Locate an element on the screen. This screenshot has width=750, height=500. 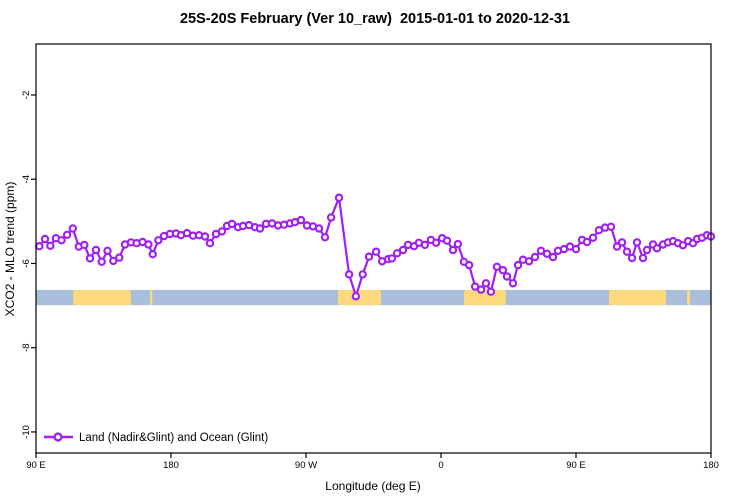
y-tick-label: -2 is located at coordinates (26, 95).